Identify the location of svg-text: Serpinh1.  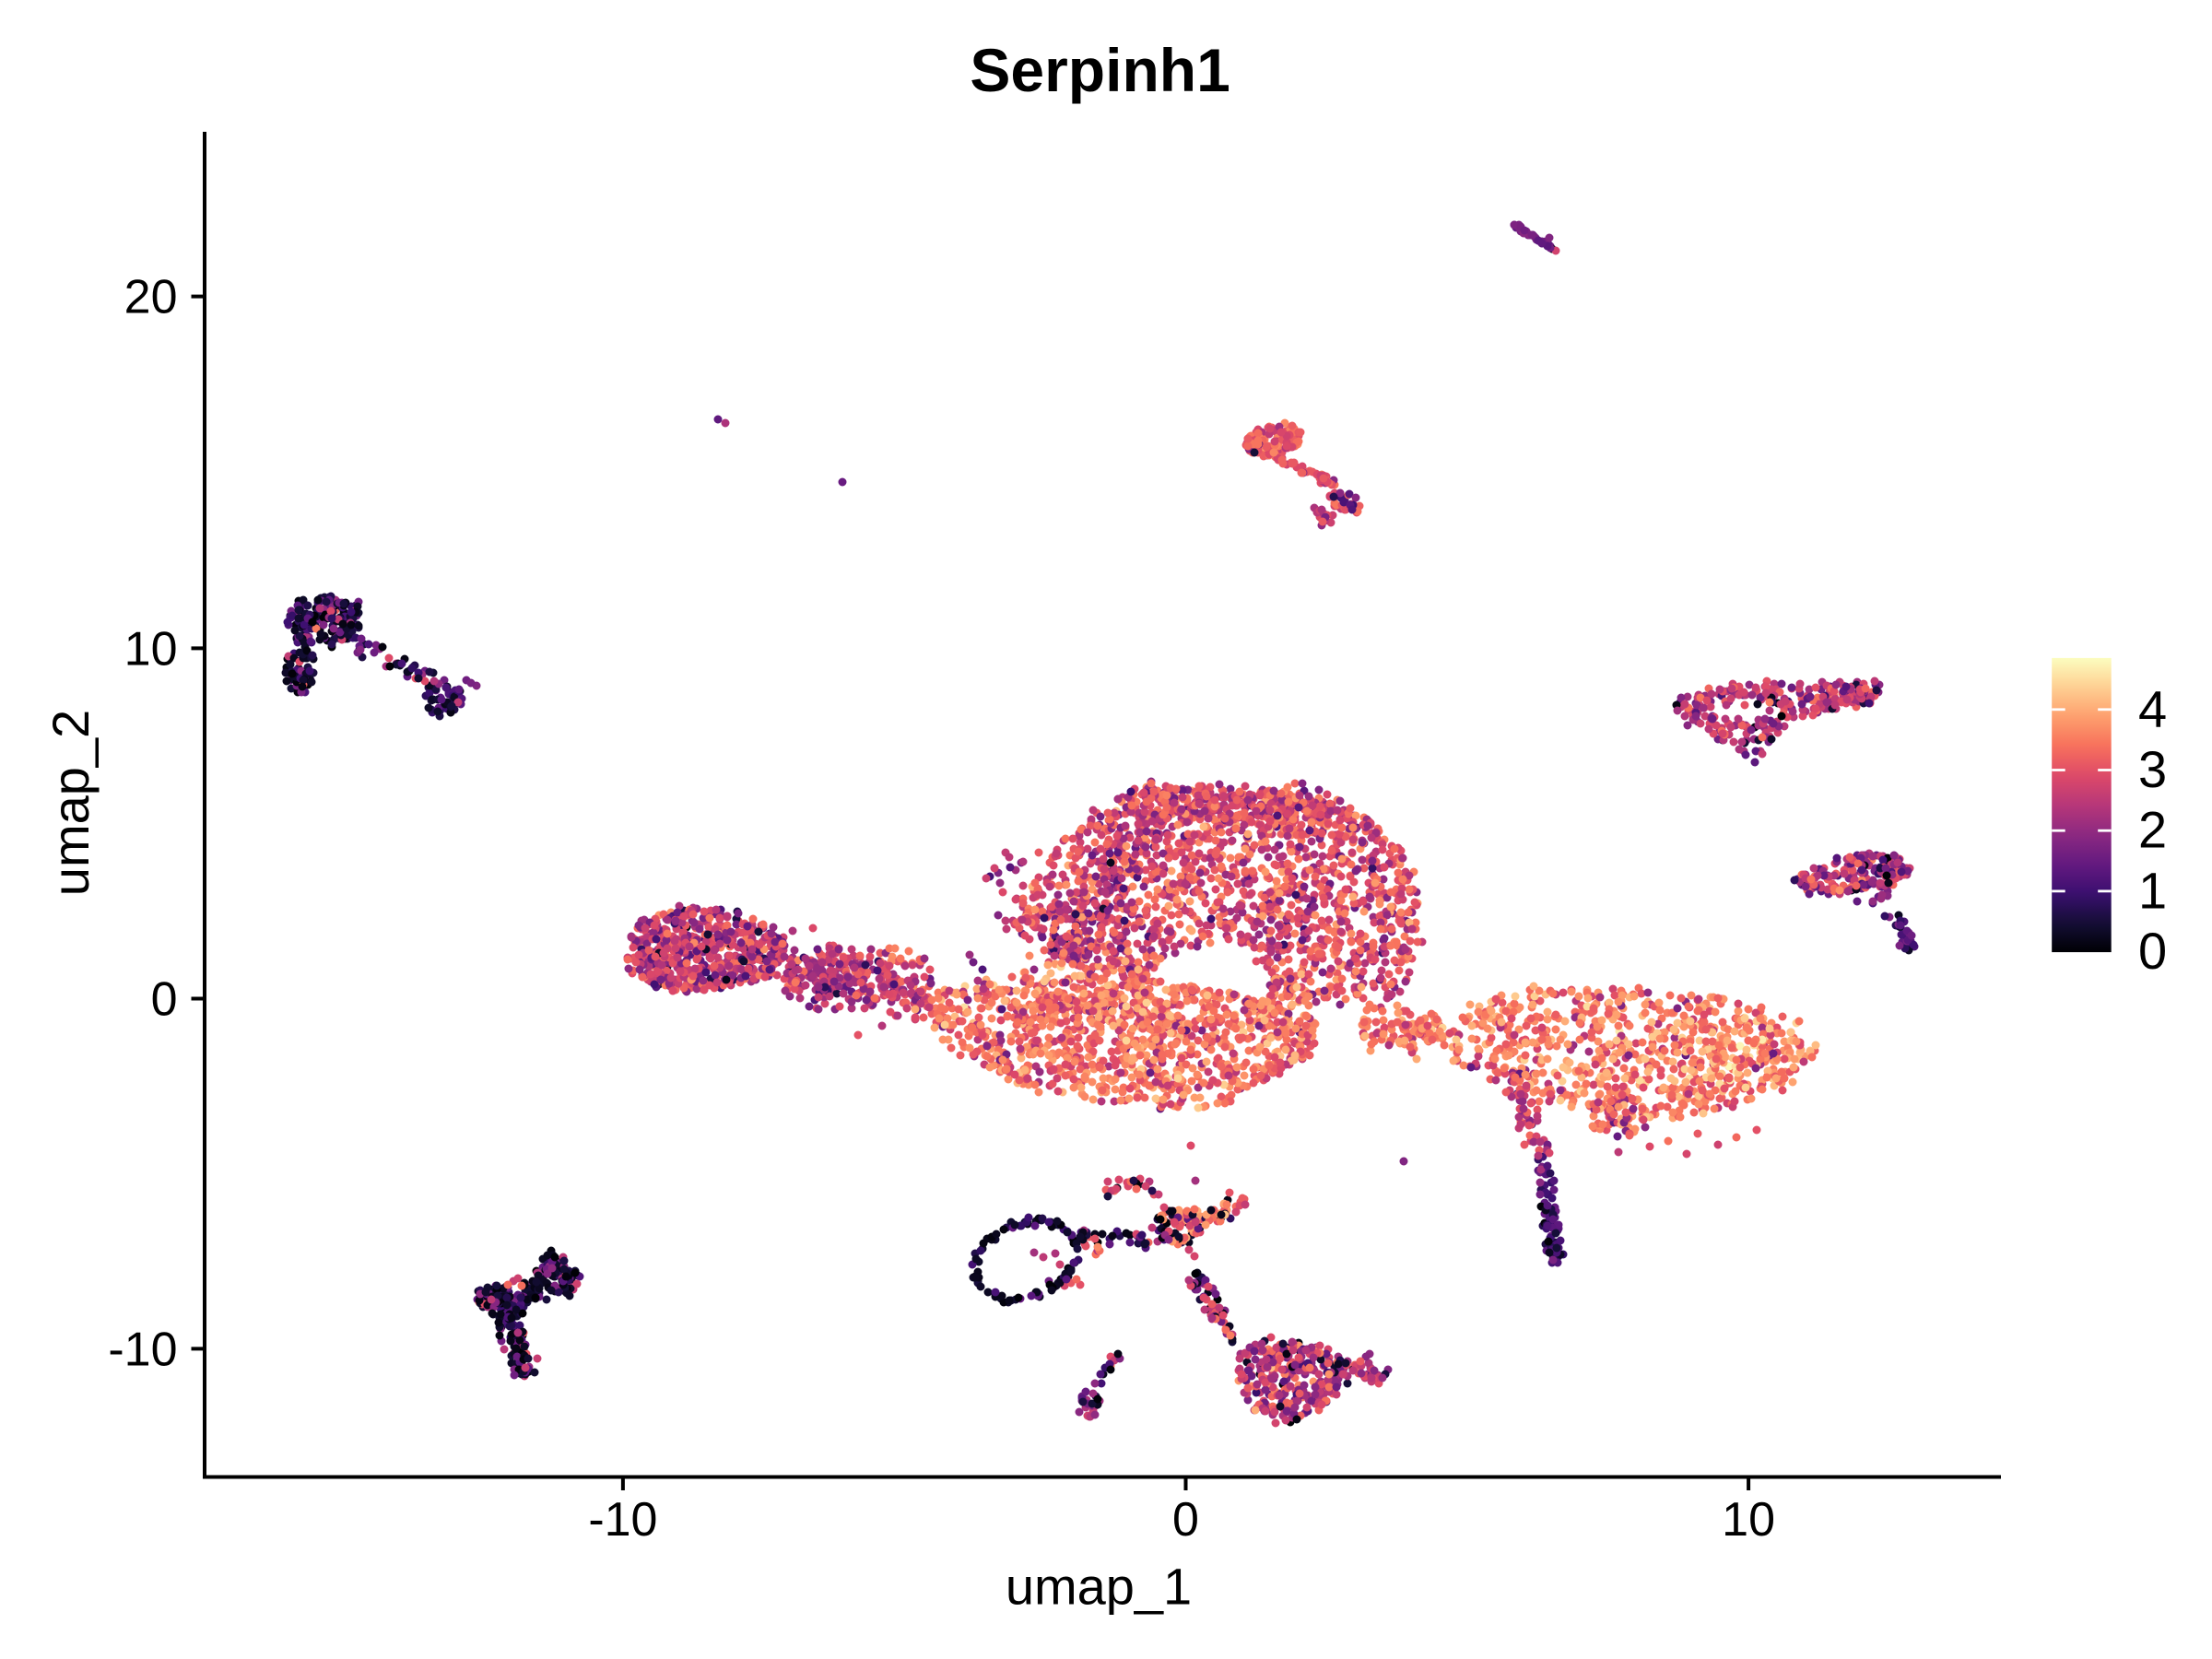
(1100, 70).